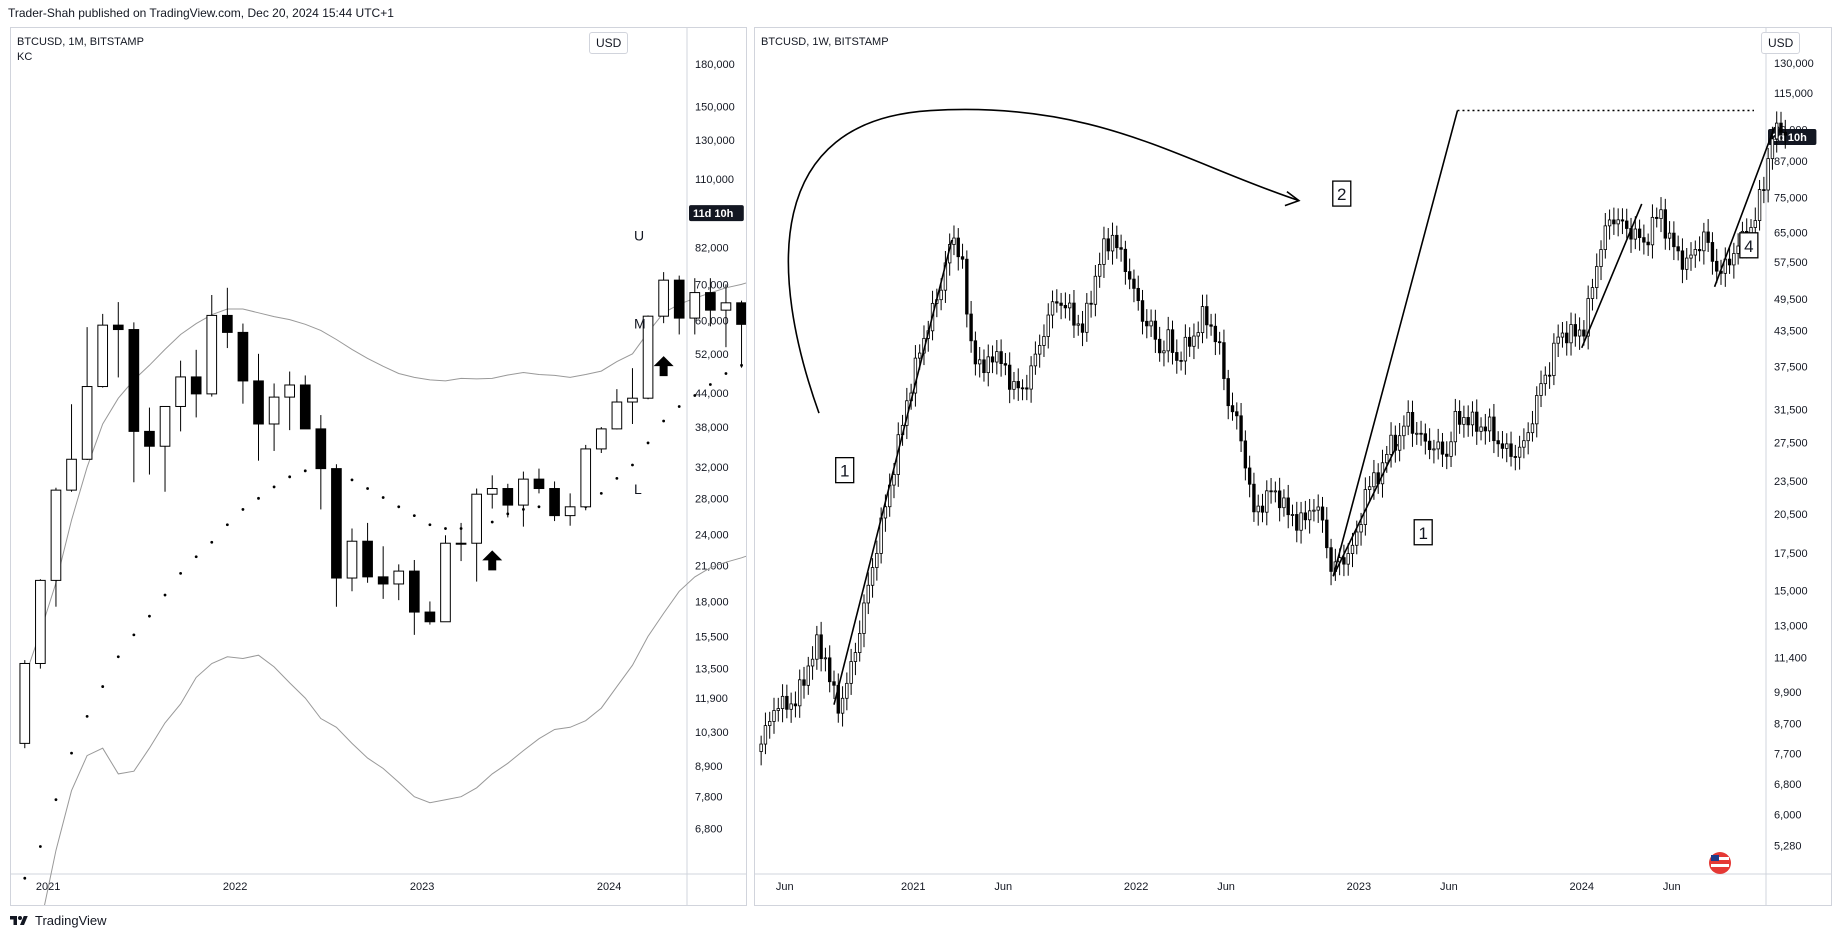 The height and width of the screenshot is (939, 1838). Describe the element at coordinates (19, 921) in the screenshot. I see `tradingview-logo-icon` at that location.